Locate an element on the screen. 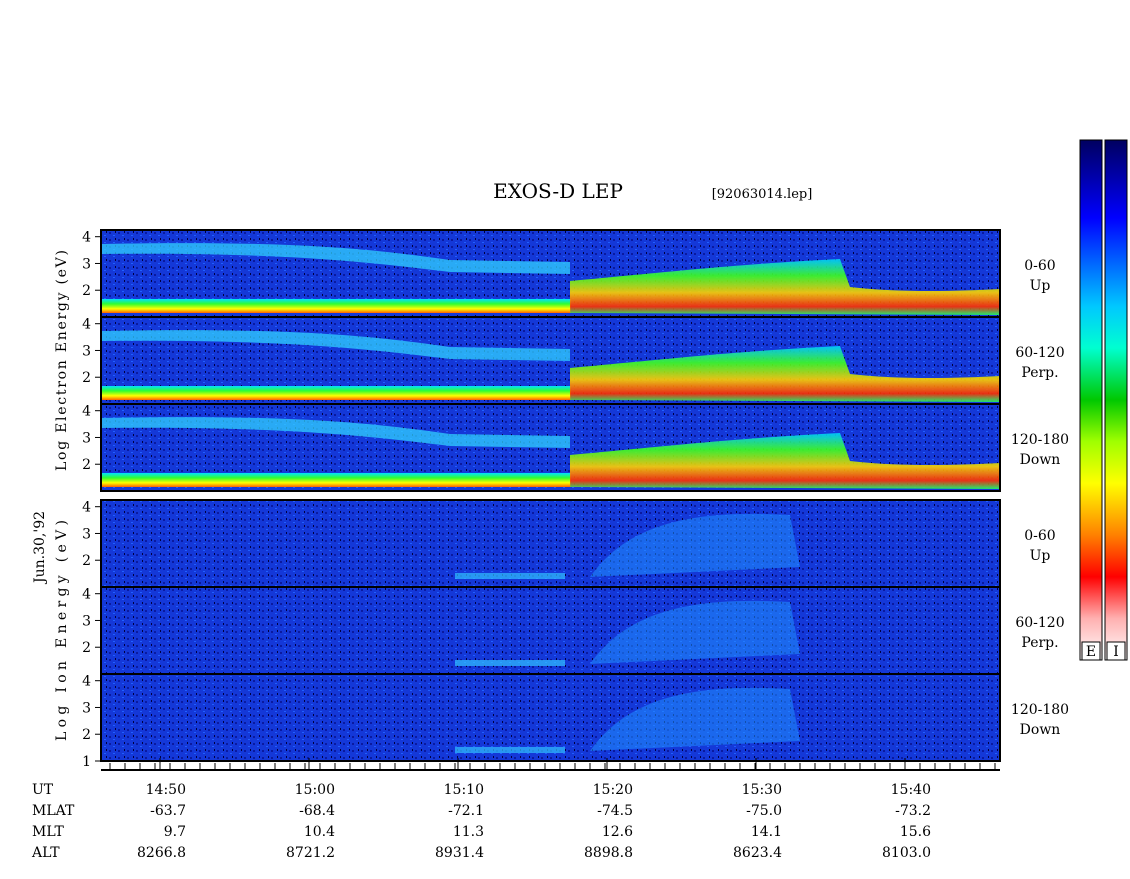 This screenshot has width=1130, height=879. row-name: UT is located at coordinates (43, 790).